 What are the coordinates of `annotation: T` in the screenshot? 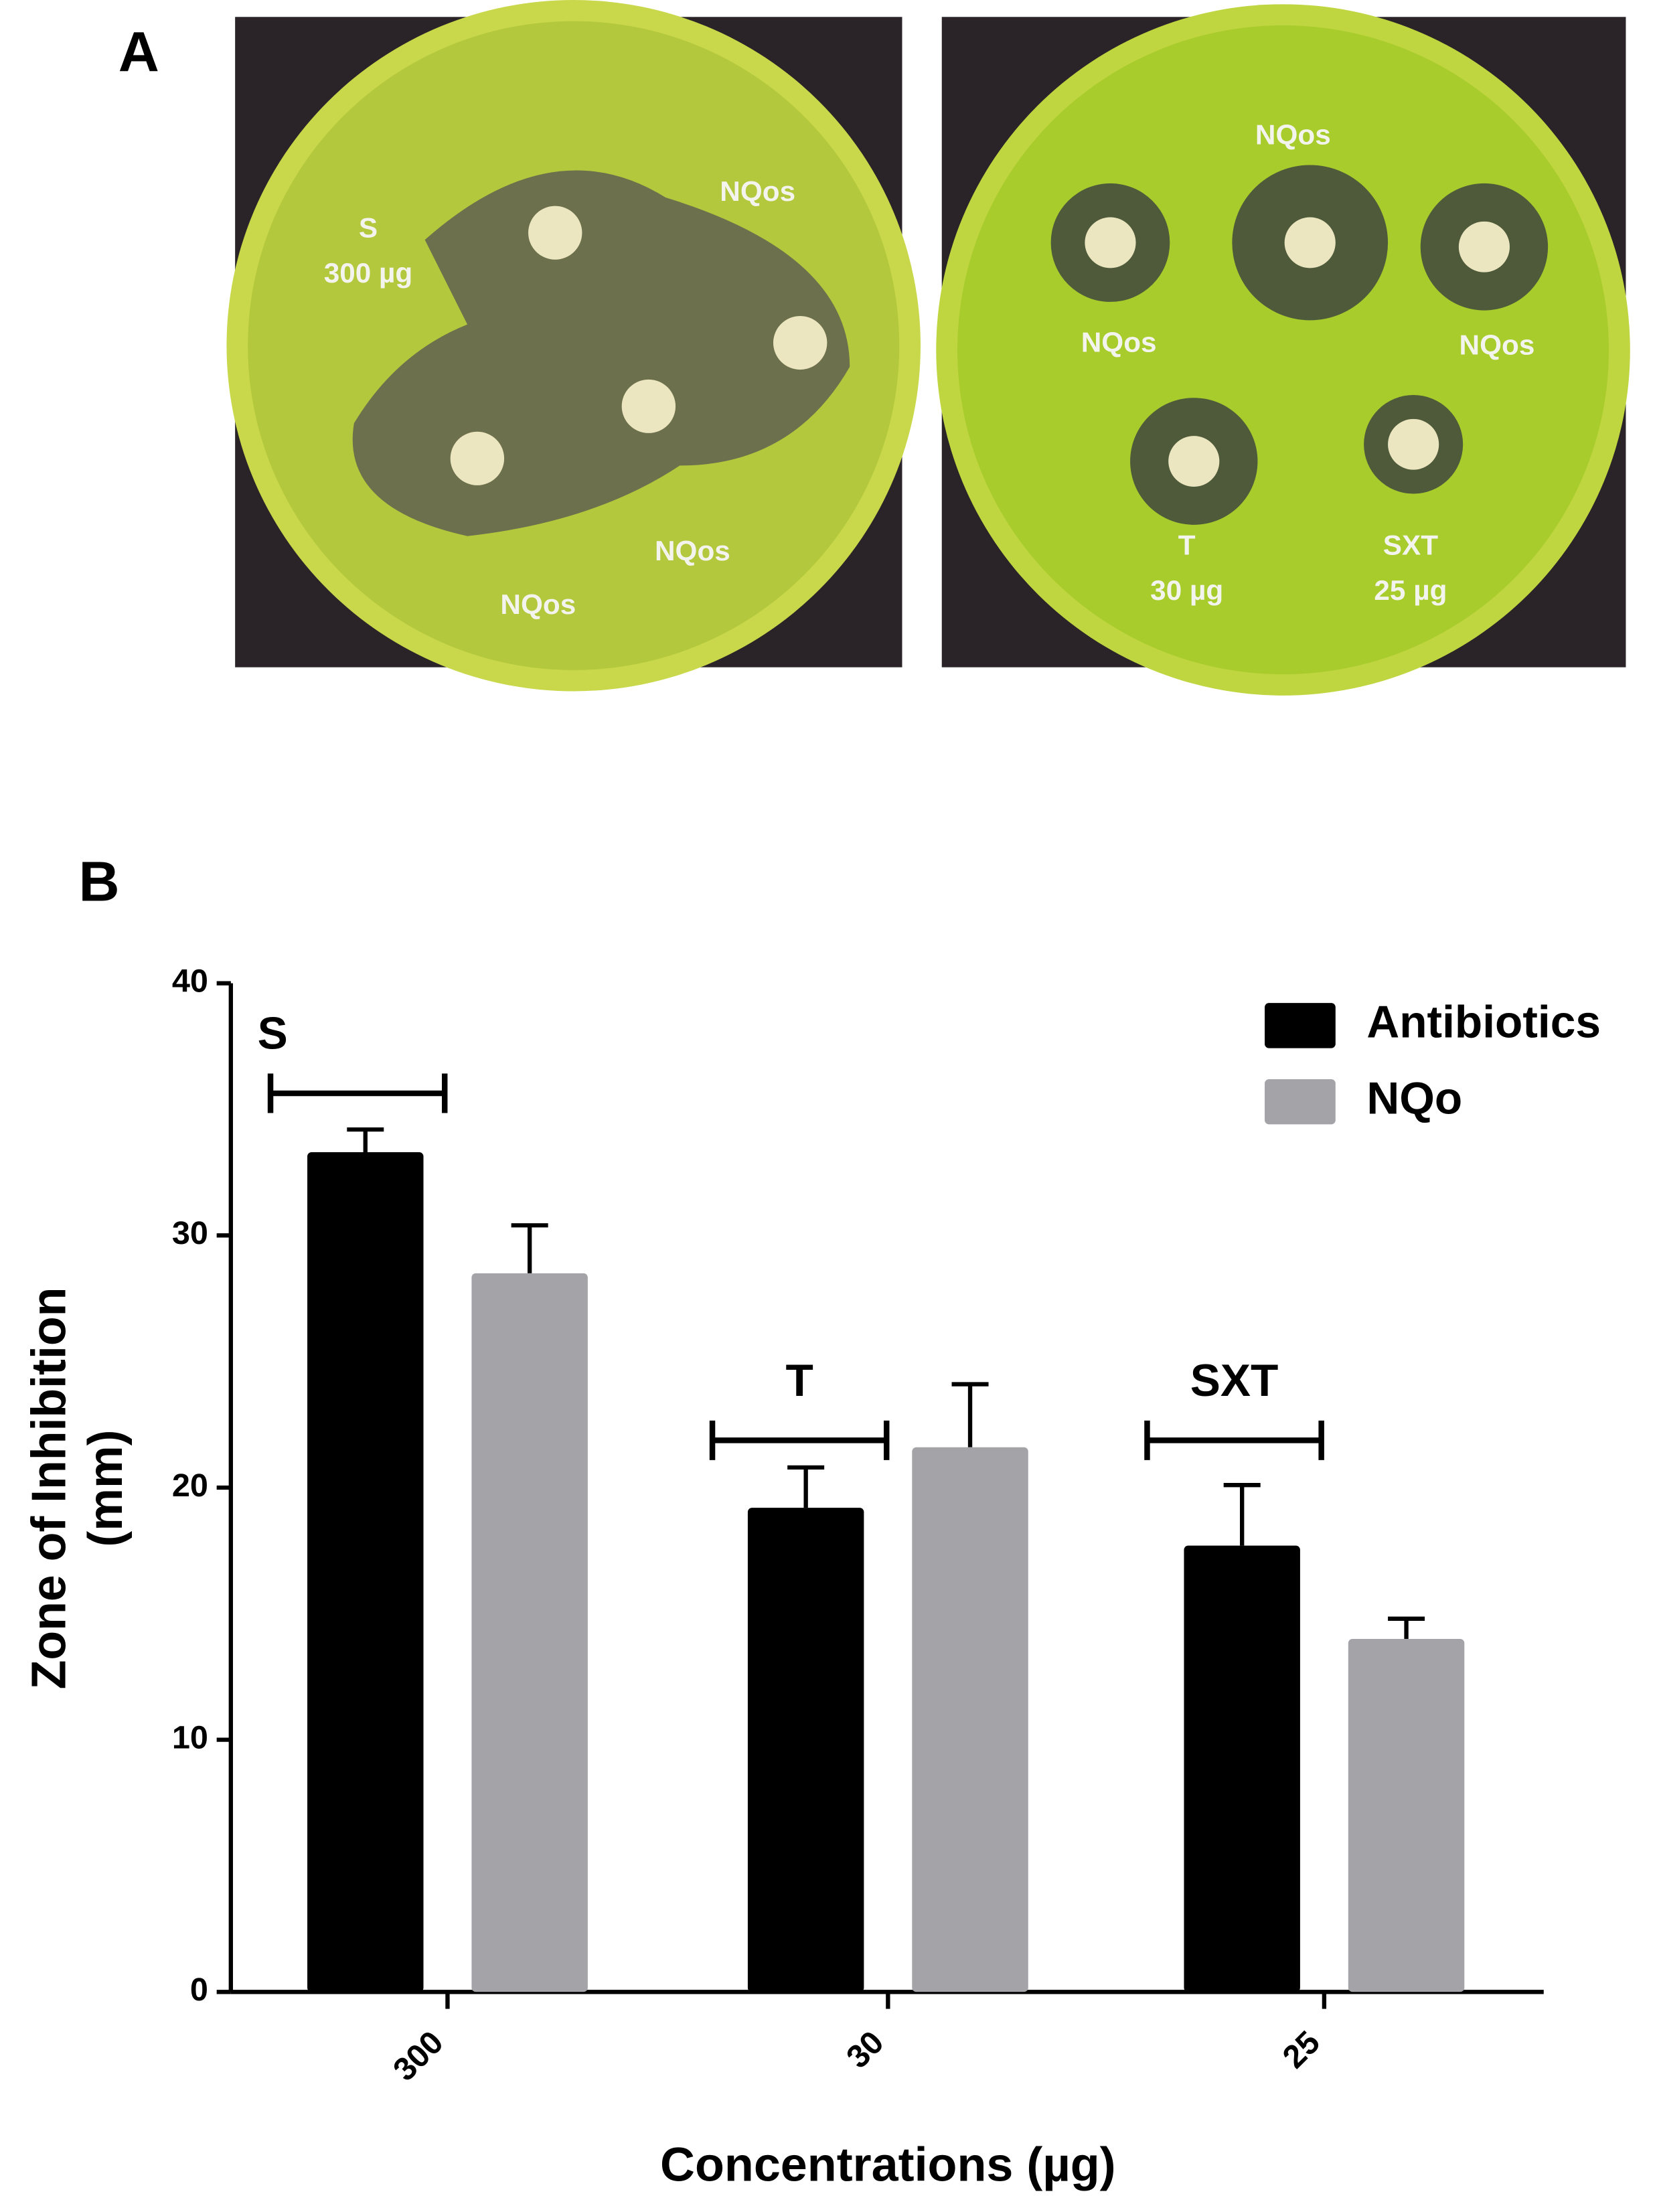 It's located at (799, 1381).